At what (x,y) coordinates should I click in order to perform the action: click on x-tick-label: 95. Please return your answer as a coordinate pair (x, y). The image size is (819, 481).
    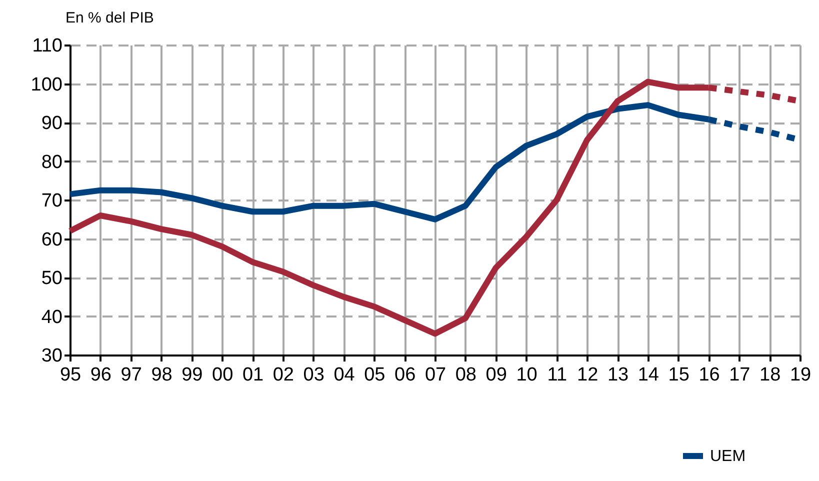
    Looking at the image, I should click on (71, 375).